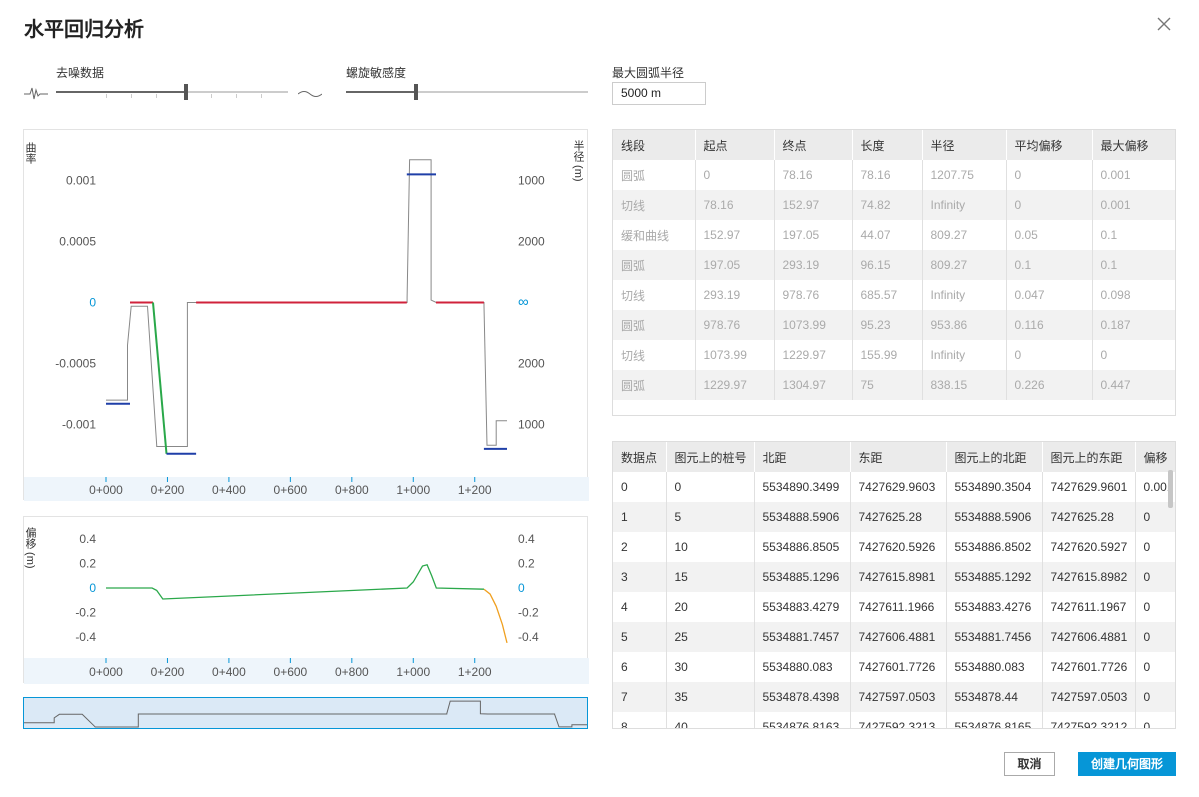 This screenshot has width=1199, height=797. What do you see at coordinates (1049, 235) in the screenshot?
I see `table-cell: 0.05` at bounding box center [1049, 235].